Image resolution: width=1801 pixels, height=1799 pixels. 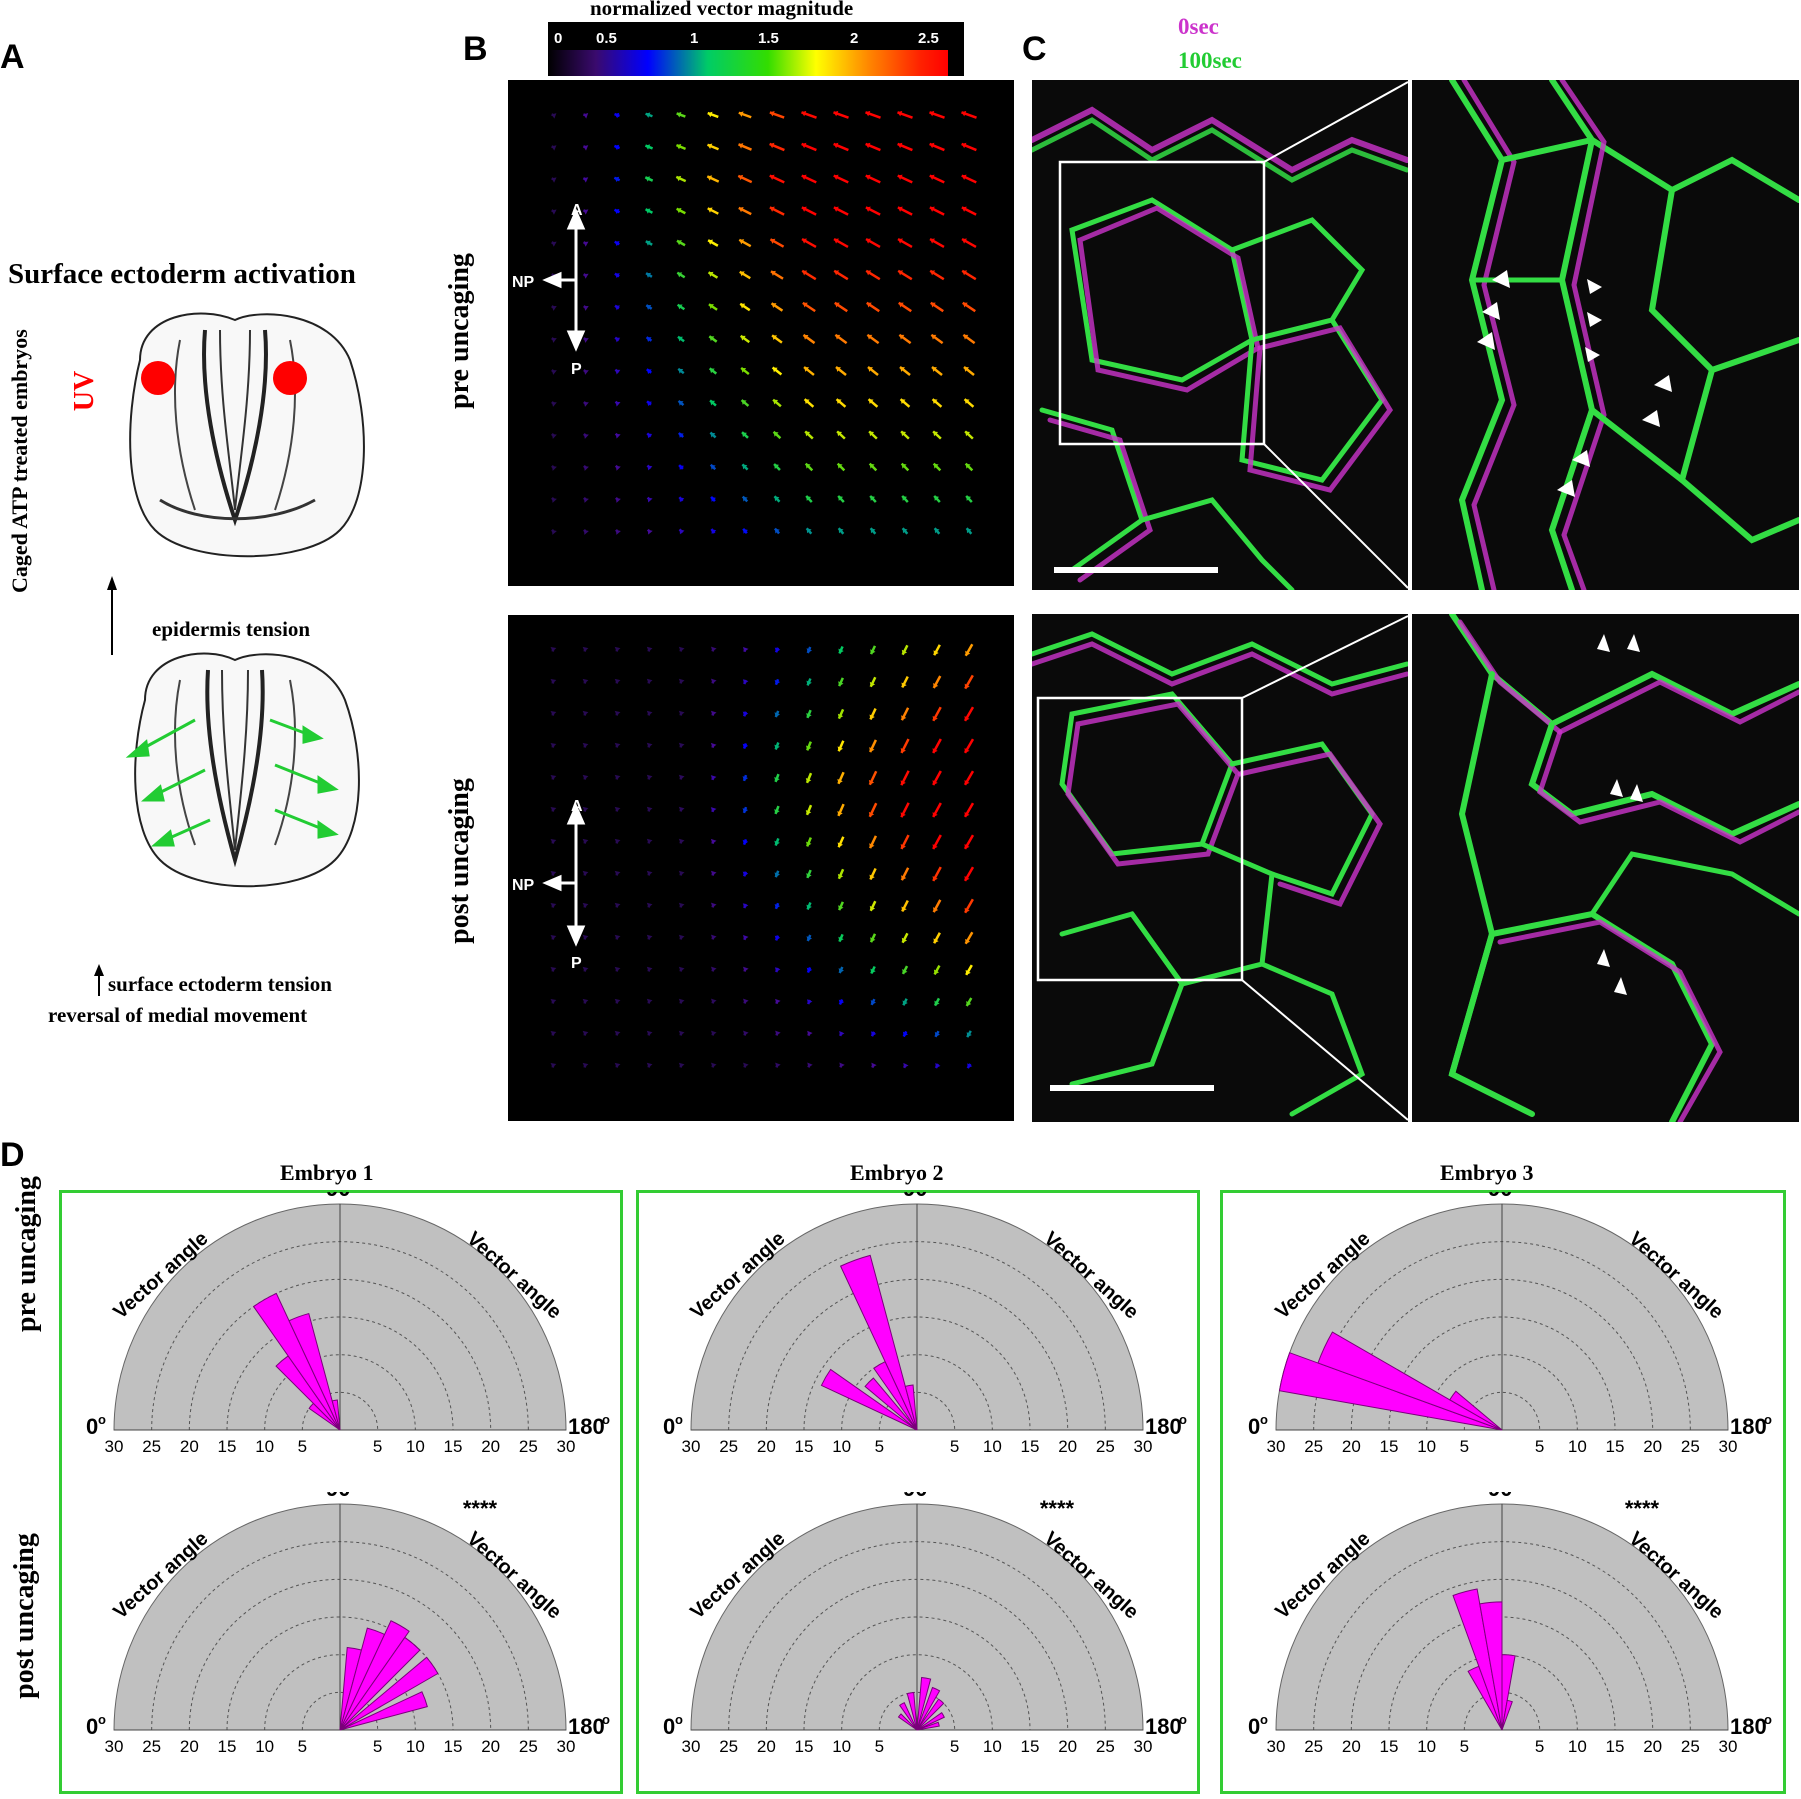 What do you see at coordinates (1162, 303) in the screenshot?
I see `zoom-box-pre` at bounding box center [1162, 303].